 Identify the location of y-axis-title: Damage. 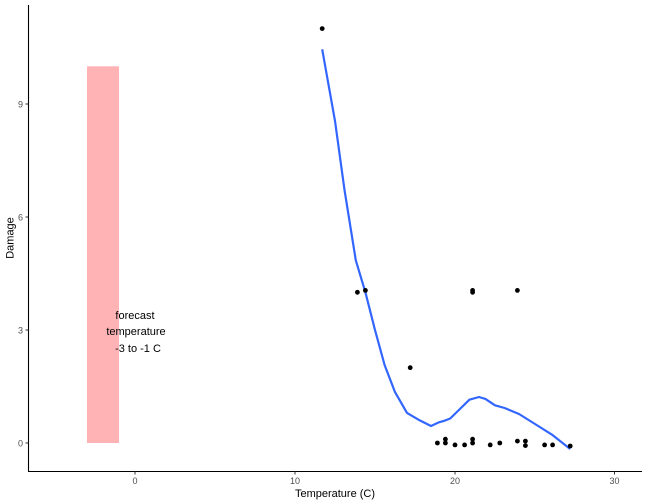
(11, 238).